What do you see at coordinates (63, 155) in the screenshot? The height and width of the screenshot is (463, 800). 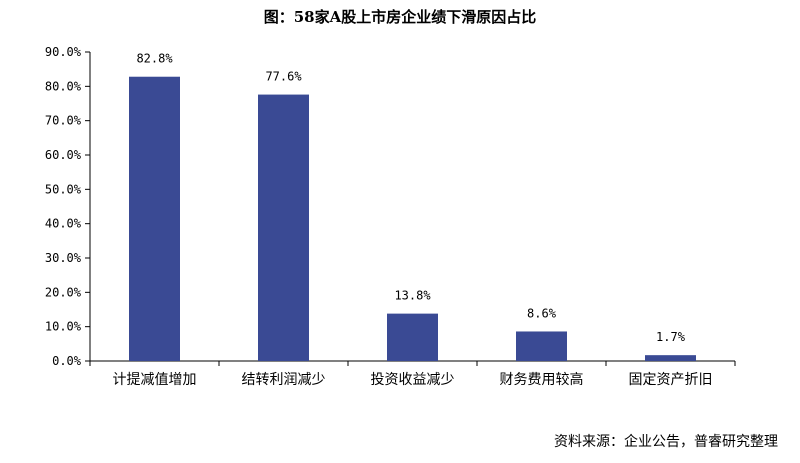 I see `y-tick-label: 60.0%` at bounding box center [63, 155].